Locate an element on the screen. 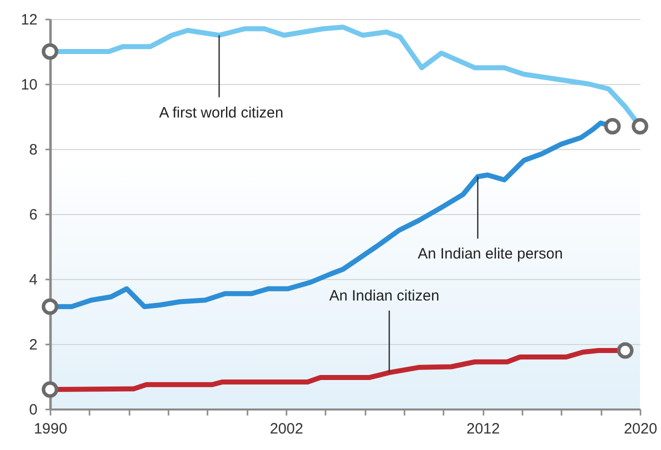 Image resolution: width=661 pixels, height=450 pixels. y-tick-label: 0 is located at coordinates (33, 410).